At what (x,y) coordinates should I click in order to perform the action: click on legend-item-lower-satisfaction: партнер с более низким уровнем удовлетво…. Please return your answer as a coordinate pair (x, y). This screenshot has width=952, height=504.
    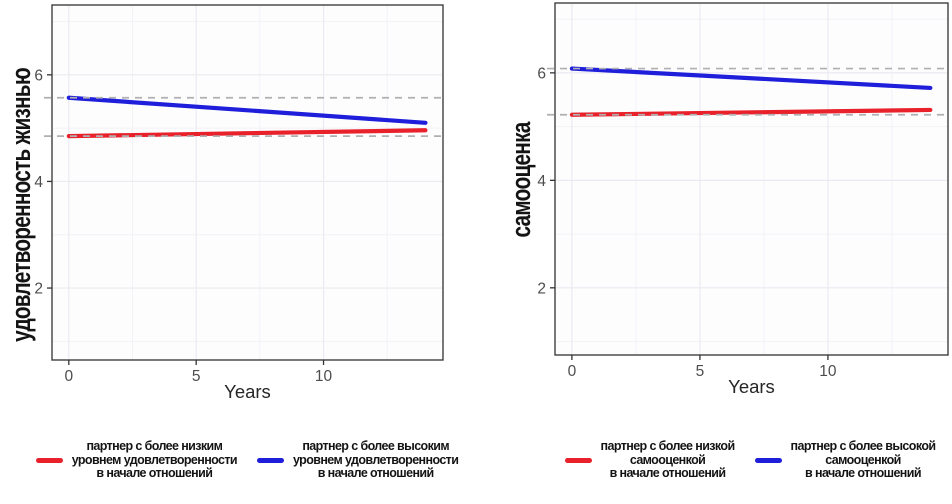
    Looking at the image, I should click on (136, 460).